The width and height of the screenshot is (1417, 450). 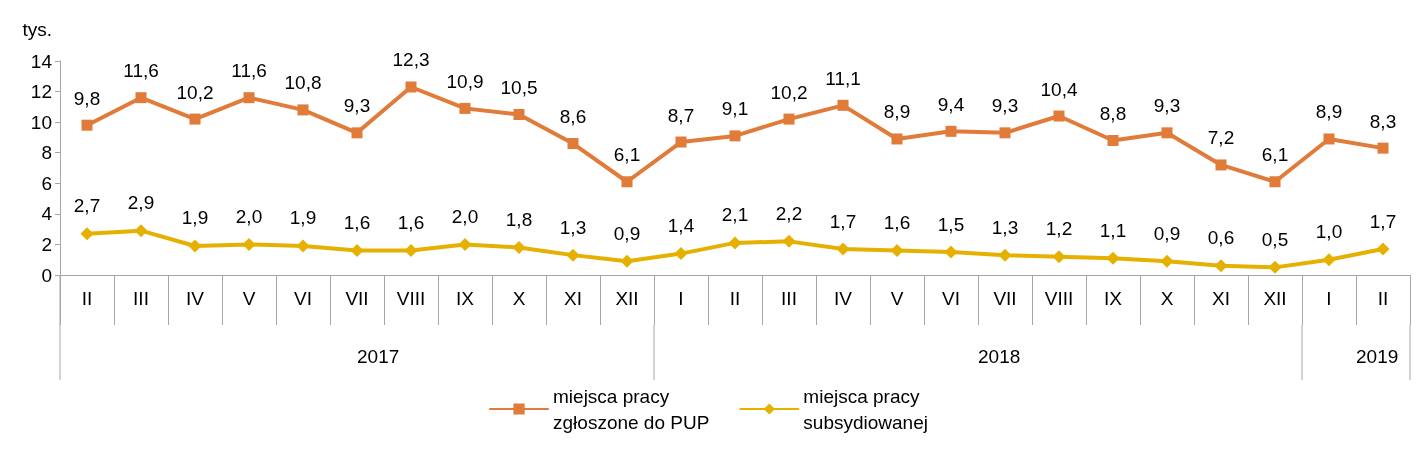 I want to click on text: 2017, so click(x=378, y=356).